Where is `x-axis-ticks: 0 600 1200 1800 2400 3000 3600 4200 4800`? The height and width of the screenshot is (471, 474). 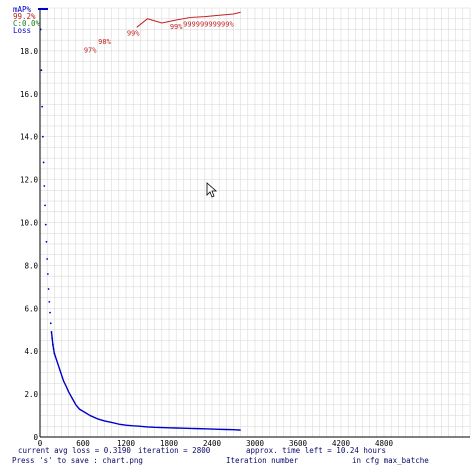
x-axis-ticks: 0 600 1200 1800 2400 3000 3600 4200 4800 is located at coordinates (216, 443).